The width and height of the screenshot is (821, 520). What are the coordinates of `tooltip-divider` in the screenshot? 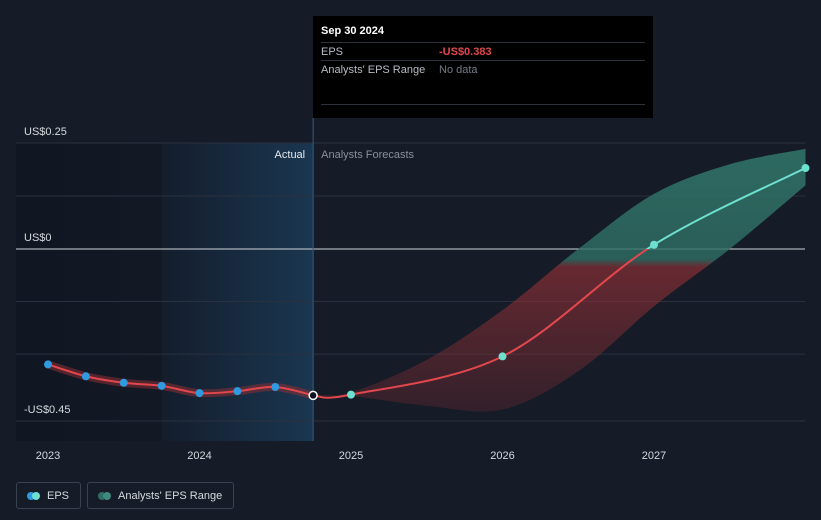 It's located at (483, 91).